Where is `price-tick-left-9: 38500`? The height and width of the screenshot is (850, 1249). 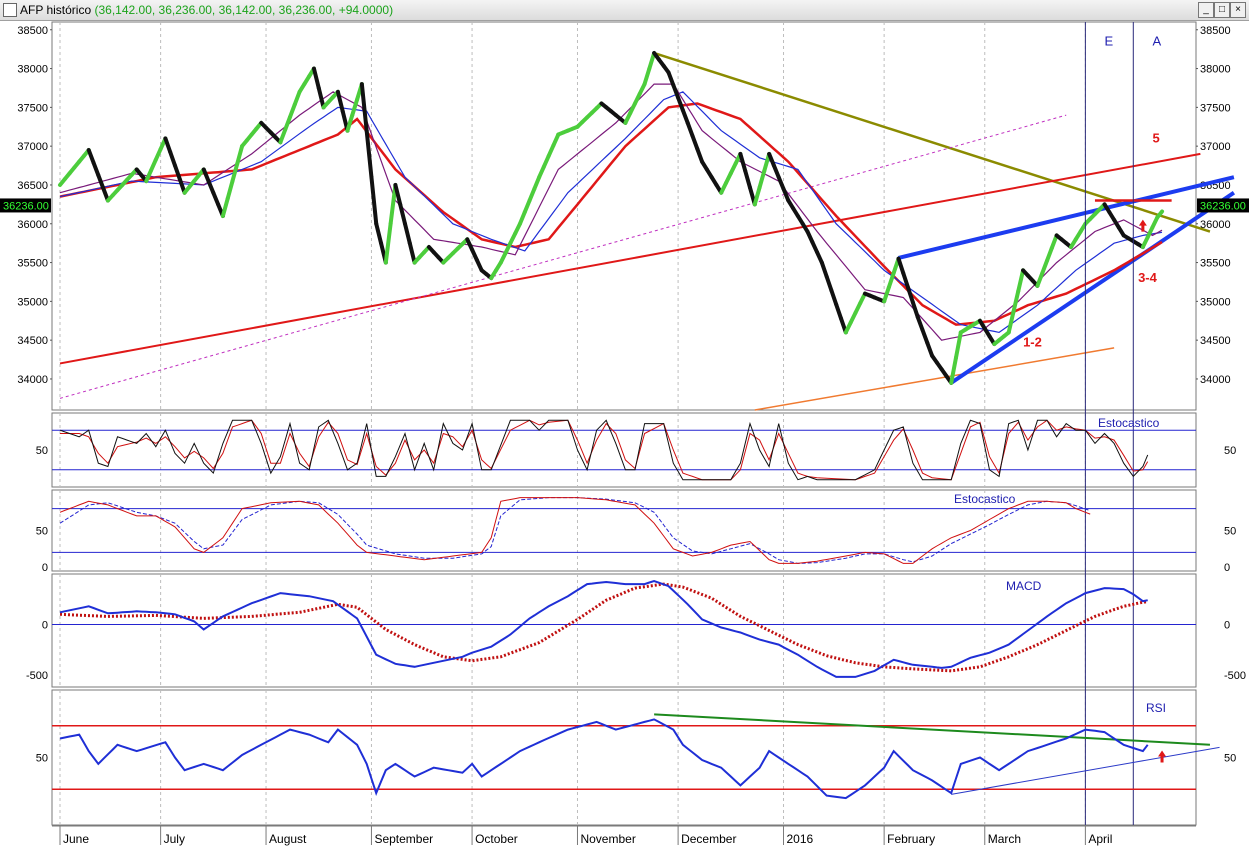 price-tick-left-9: 38500 is located at coordinates (32, 31).